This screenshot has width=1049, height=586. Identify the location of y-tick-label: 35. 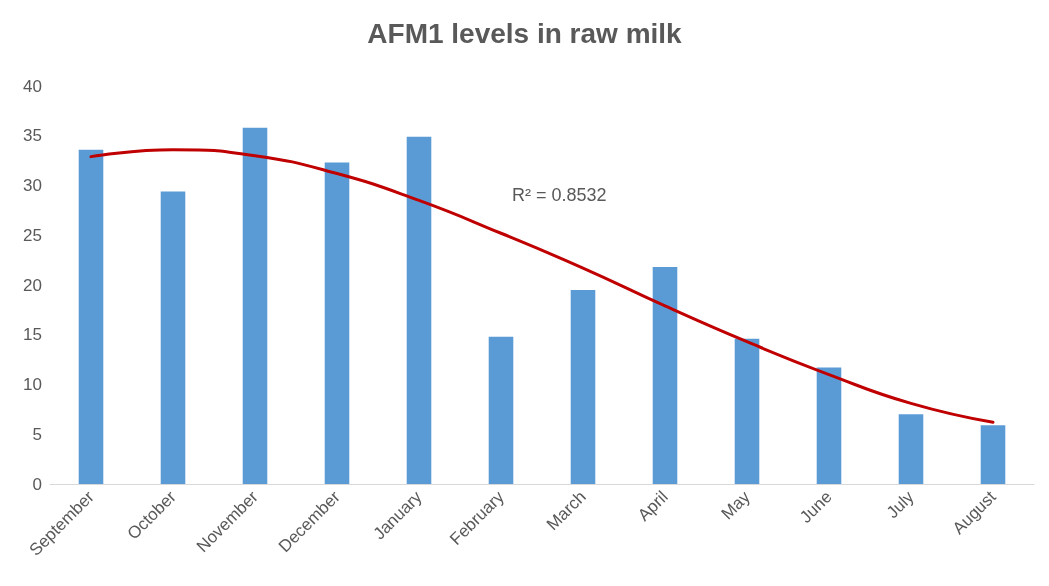
(32, 136).